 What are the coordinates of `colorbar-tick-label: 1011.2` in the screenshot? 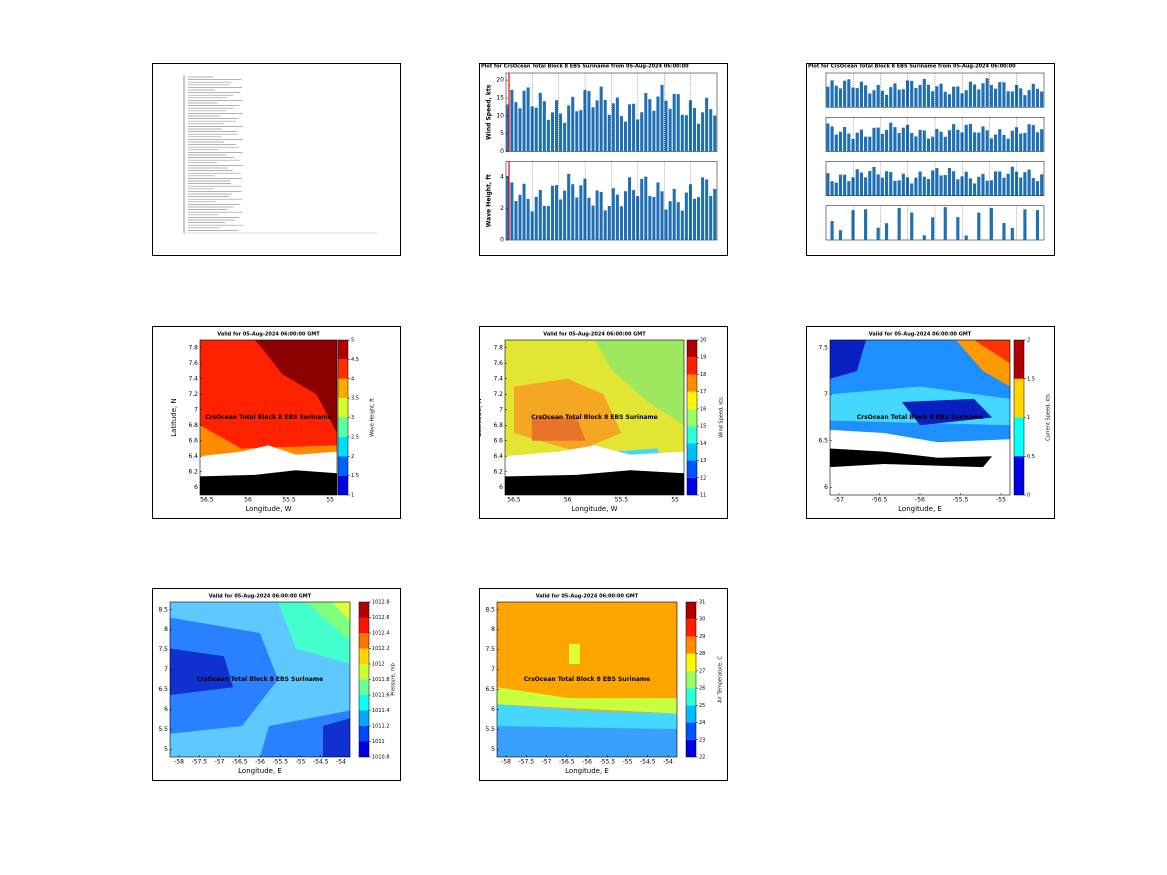 It's located at (381, 727).